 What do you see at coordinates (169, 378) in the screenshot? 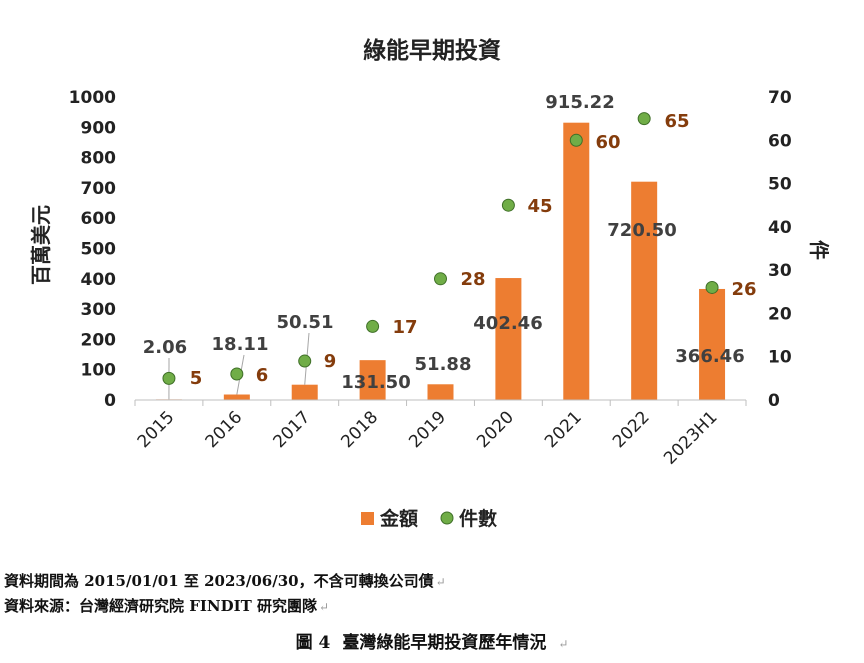
I see `point-2015` at bounding box center [169, 378].